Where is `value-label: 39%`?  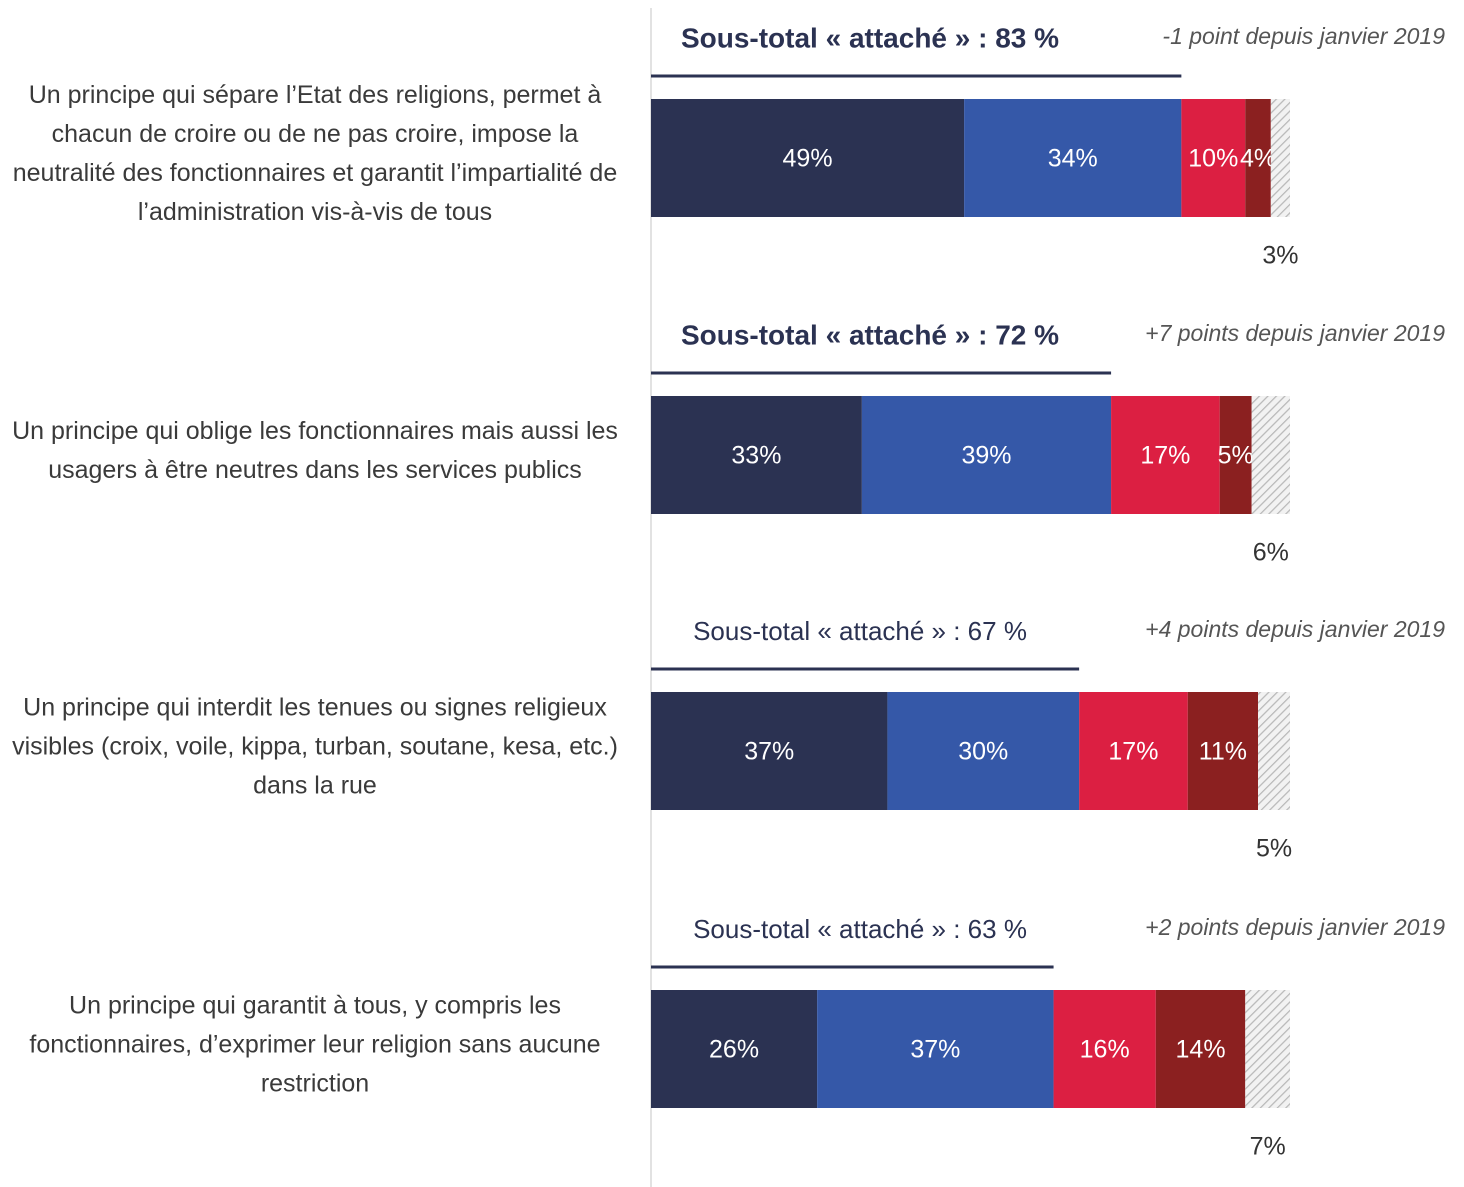 value-label: 39% is located at coordinates (986, 456).